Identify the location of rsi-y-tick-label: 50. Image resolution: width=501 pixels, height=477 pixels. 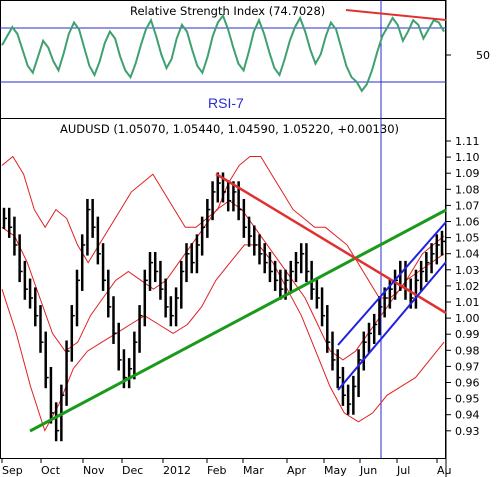
(483, 55).